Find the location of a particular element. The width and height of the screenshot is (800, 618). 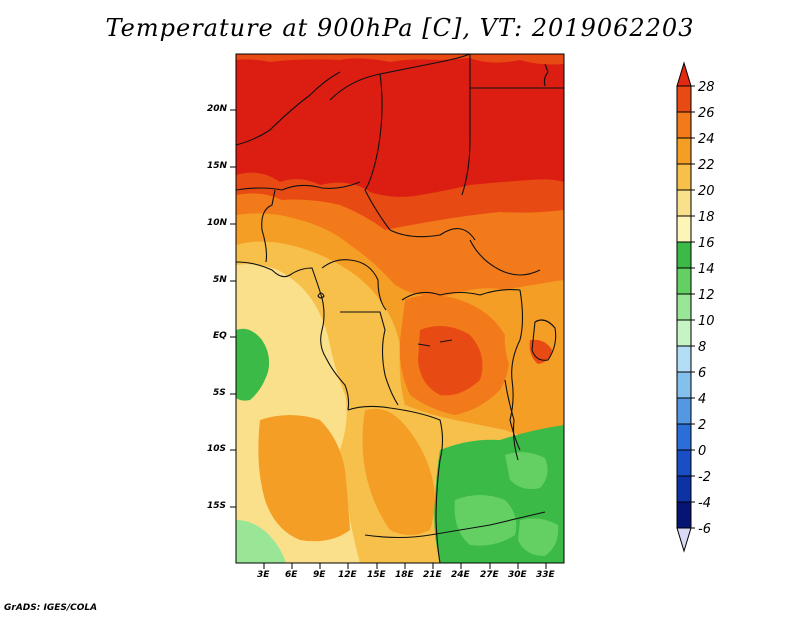

lon-label-30e: 30E is located at coordinates (517, 575).